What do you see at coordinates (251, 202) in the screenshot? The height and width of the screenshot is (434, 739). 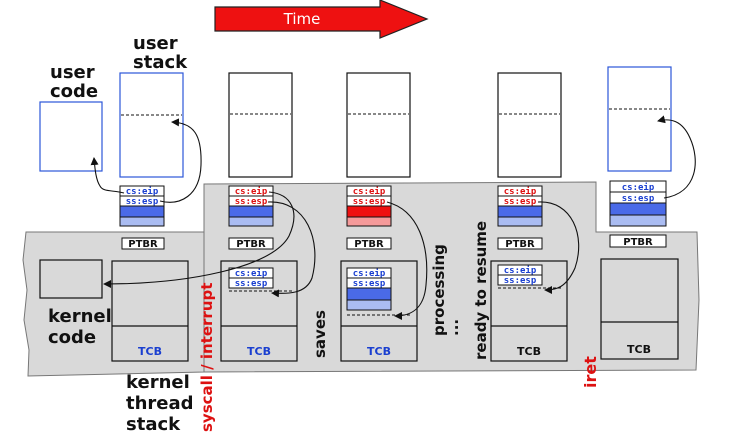 I see `ss-esp-2: ss:esp` at bounding box center [251, 202].